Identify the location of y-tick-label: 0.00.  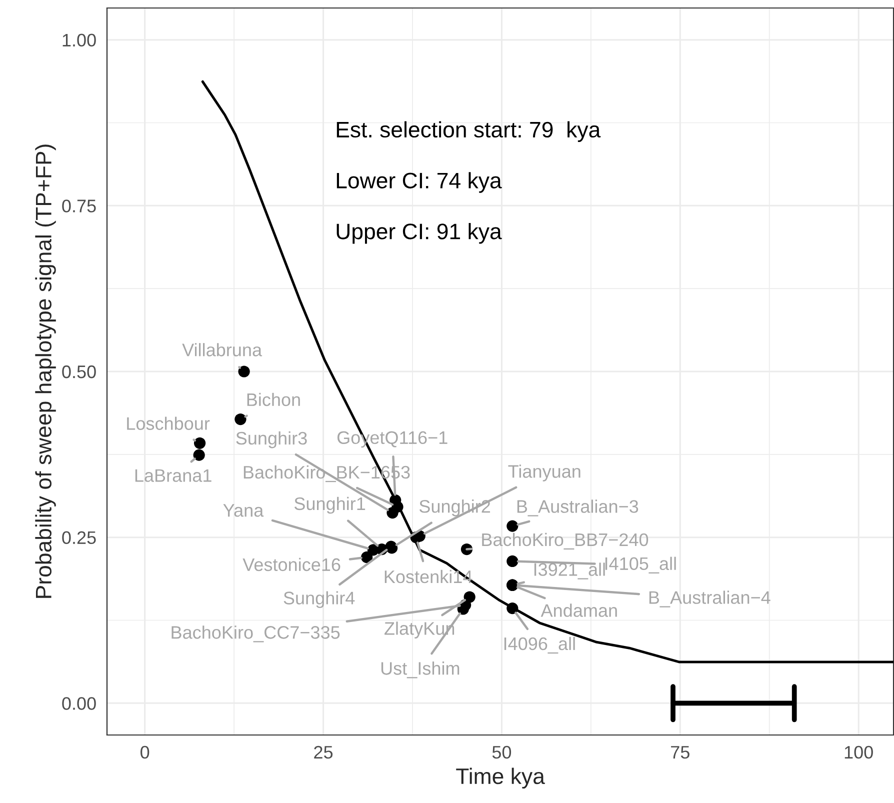
(79, 703).